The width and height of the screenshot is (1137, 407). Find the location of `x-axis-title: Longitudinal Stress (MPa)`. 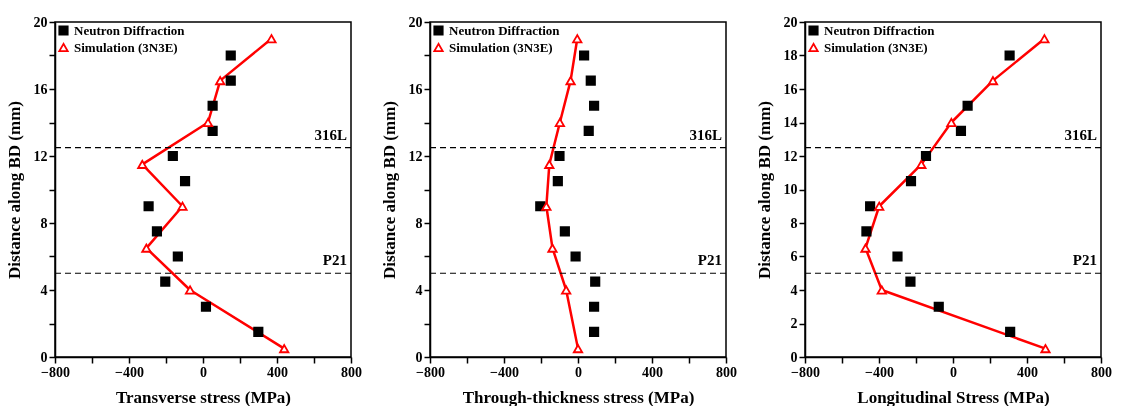

x-axis-title: Longitudinal Stress (MPa) is located at coordinates (953, 397).